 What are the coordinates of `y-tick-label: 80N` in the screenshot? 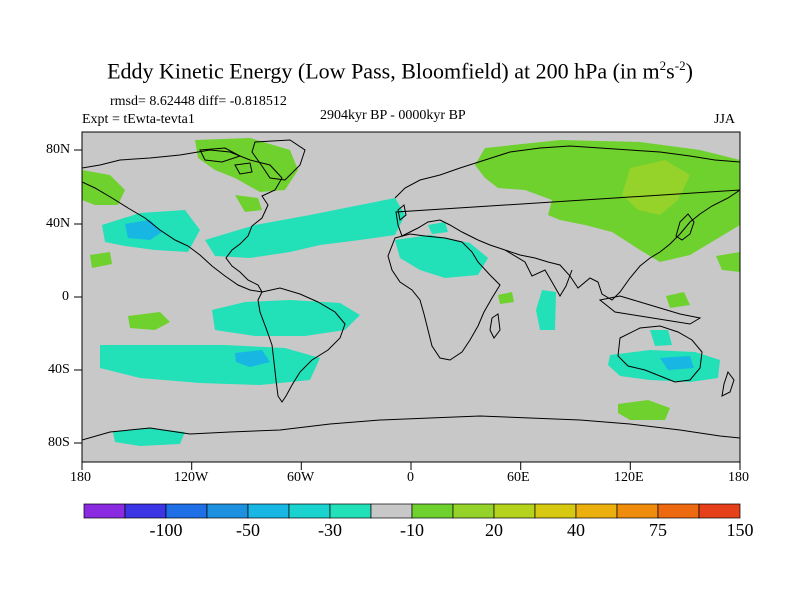 It's located at (58, 149).